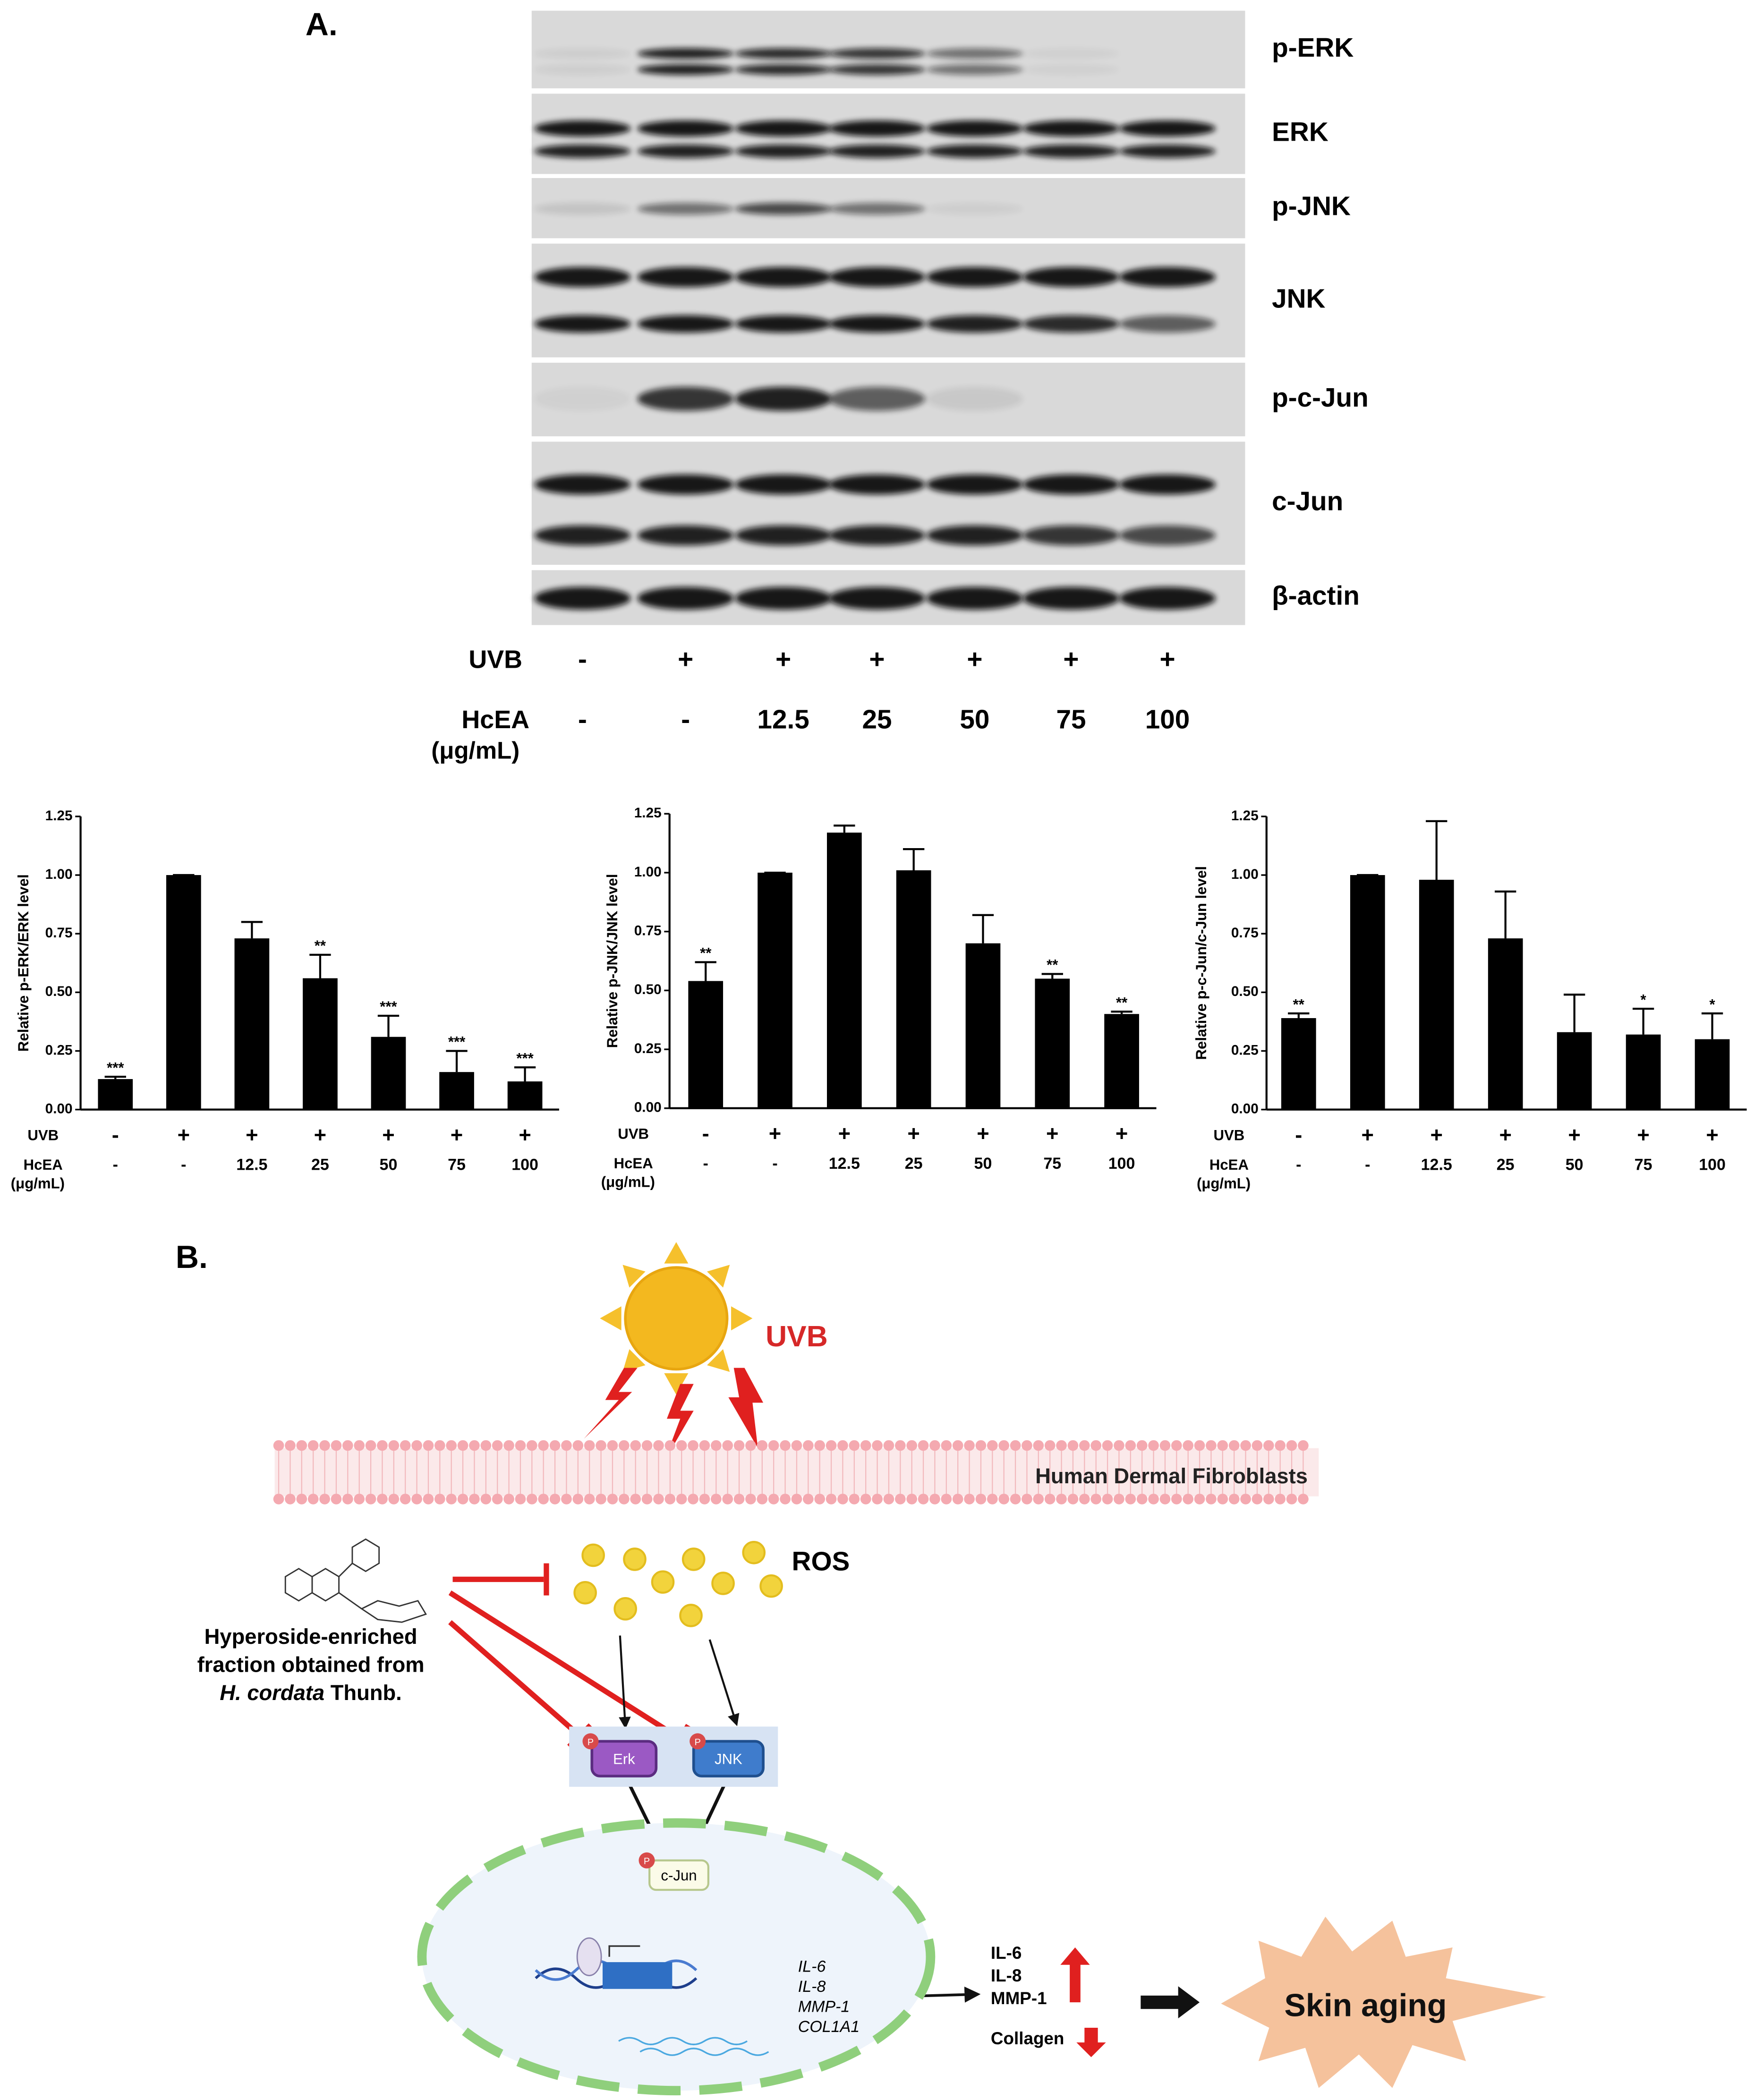 This screenshot has width=1754, height=2100. I want to click on y-tick-label: 0.50, so click(648, 989).